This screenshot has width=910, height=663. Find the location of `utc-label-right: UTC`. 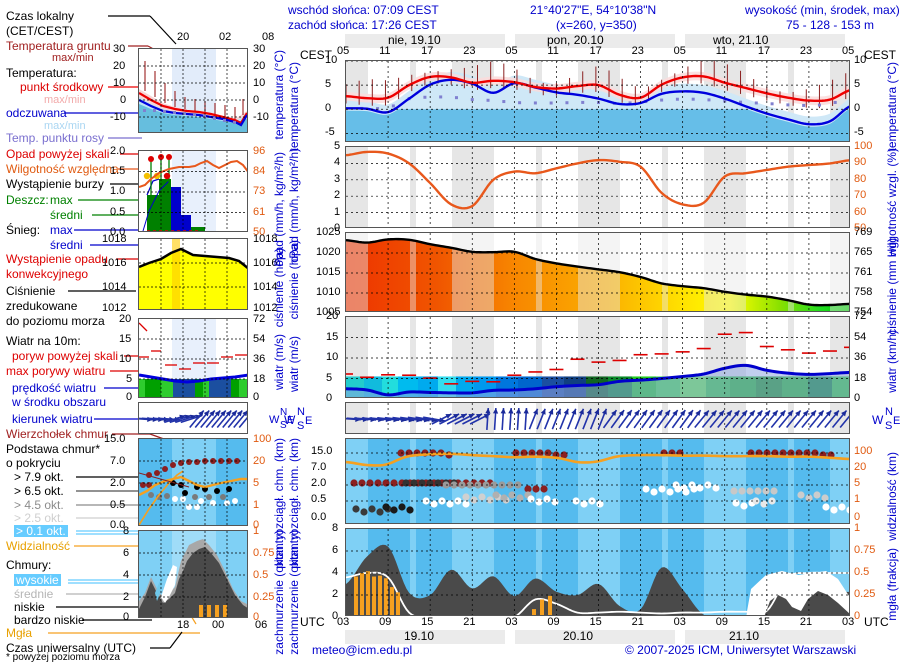

utc-label-right: UTC is located at coordinates (876, 622).